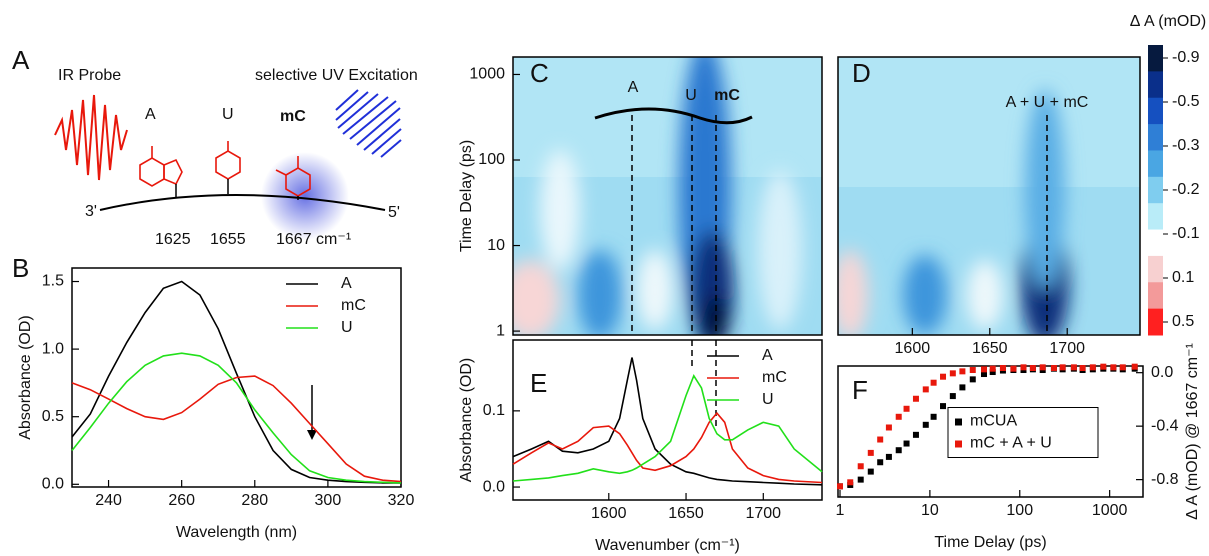 The height and width of the screenshot is (556, 1209). Describe the element at coordinates (225, 169) in the screenshot. I see `molecules` at that location.